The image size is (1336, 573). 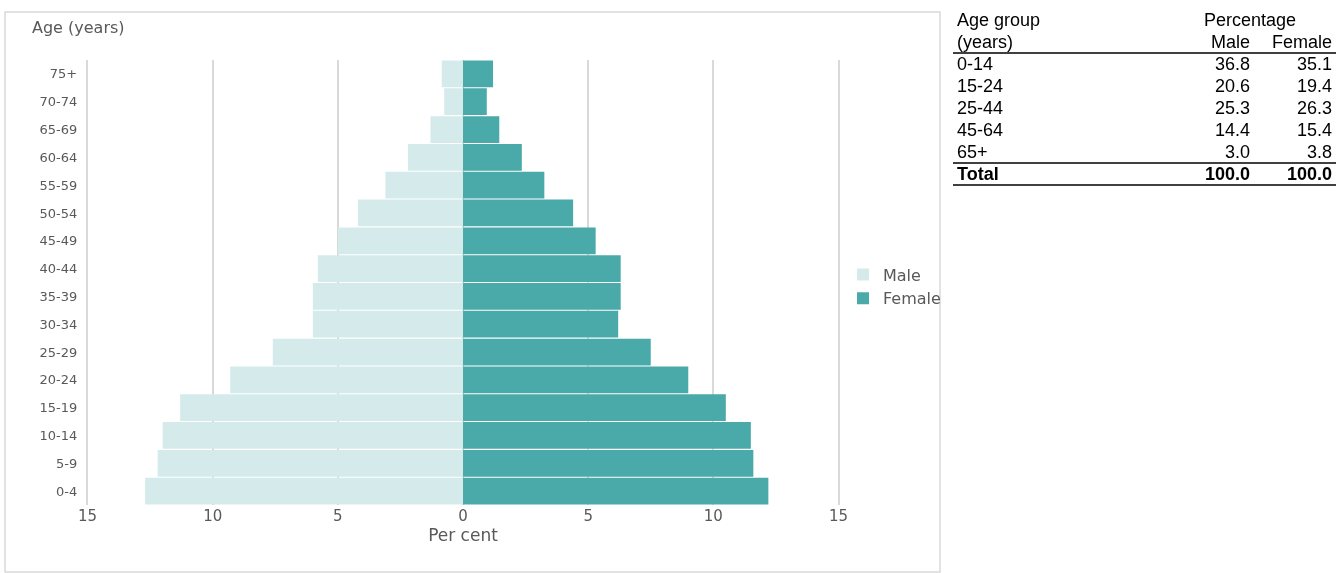 I want to click on y-tick-label: 35-39, so click(x=58, y=296).